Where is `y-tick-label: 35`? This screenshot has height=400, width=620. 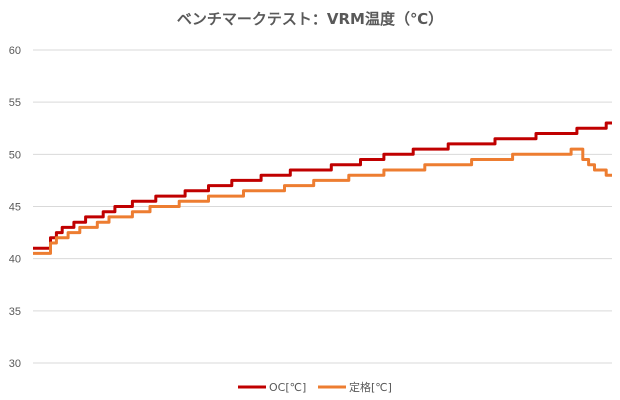 y-tick-label: 35 is located at coordinates (15, 312).